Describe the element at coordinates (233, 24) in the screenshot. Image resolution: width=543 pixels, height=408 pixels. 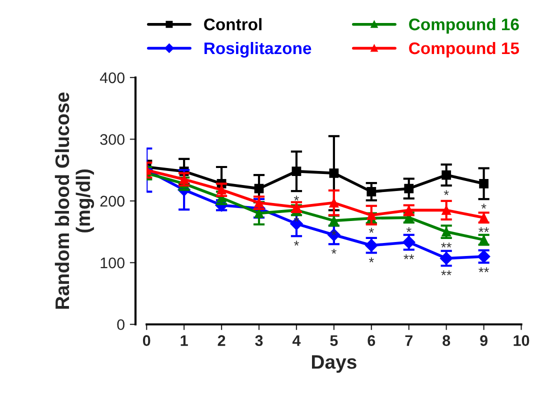
I see `legend-label: Control` at that location.